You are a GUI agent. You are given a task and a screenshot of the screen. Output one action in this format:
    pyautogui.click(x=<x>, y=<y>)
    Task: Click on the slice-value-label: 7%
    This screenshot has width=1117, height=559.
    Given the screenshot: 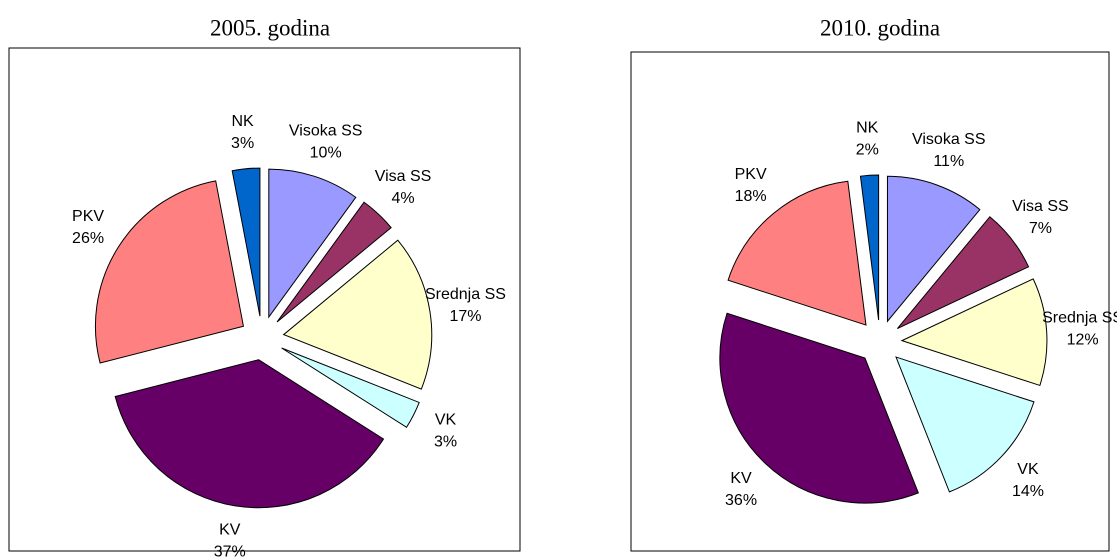 What is the action you would take?
    pyautogui.click(x=1040, y=228)
    